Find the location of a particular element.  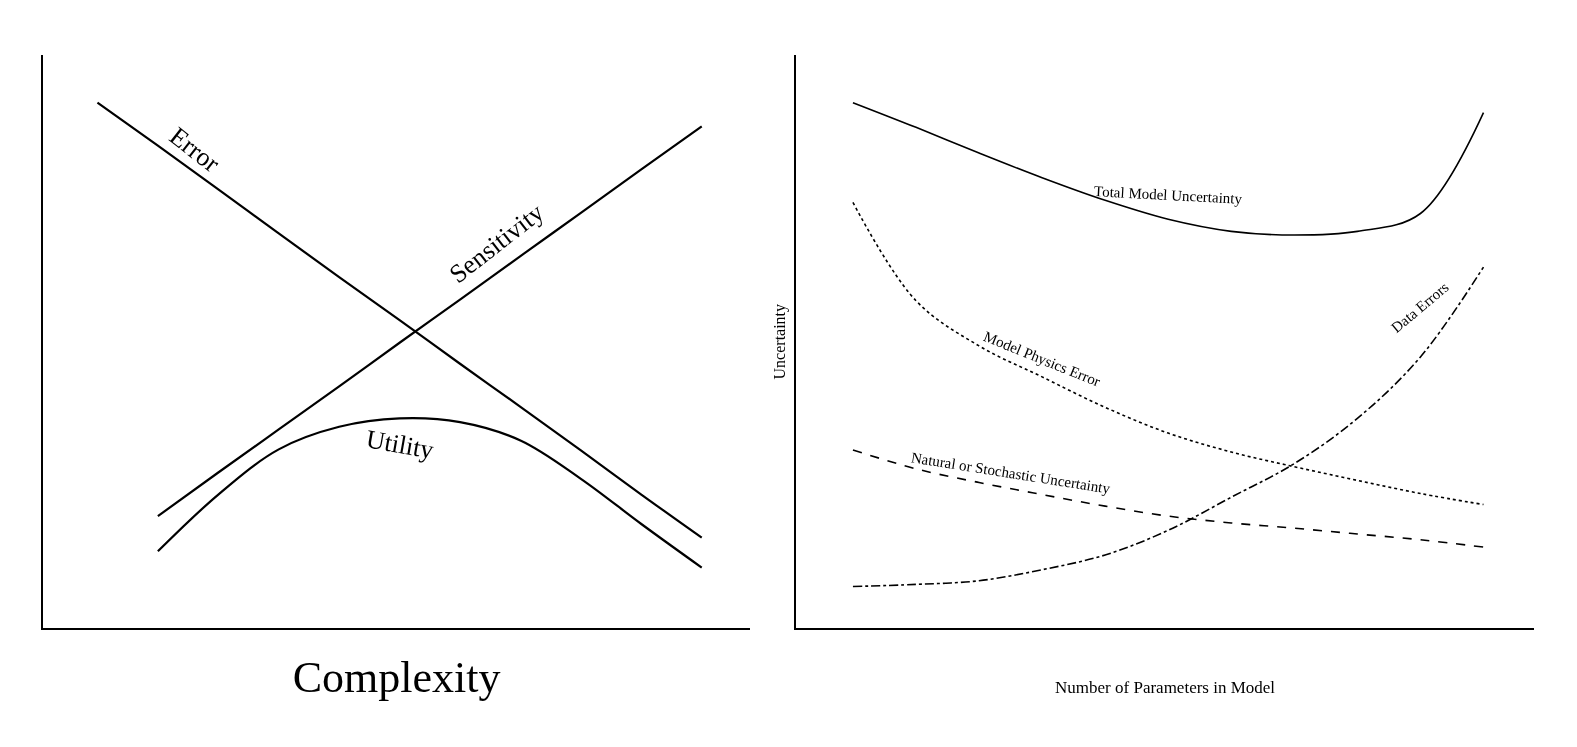

series-label: Total Model Uncertainty is located at coordinates (1168, 195).